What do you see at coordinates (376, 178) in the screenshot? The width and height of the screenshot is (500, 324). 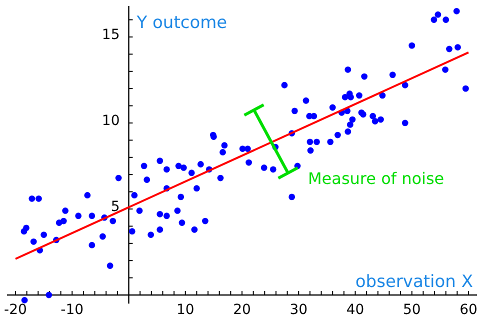 I see `annotation: Measure of noise` at bounding box center [376, 178].